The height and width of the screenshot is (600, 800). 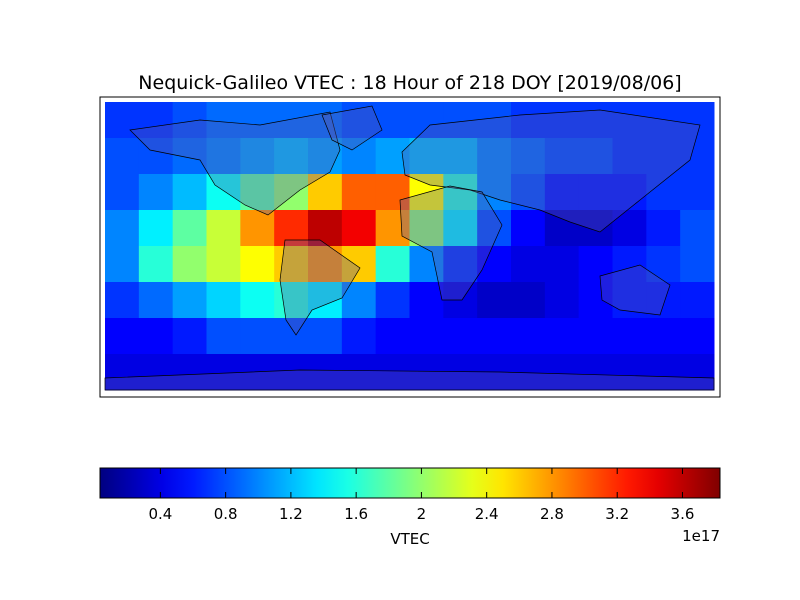 What do you see at coordinates (410, 483) in the screenshot?
I see `colorbar` at bounding box center [410, 483].